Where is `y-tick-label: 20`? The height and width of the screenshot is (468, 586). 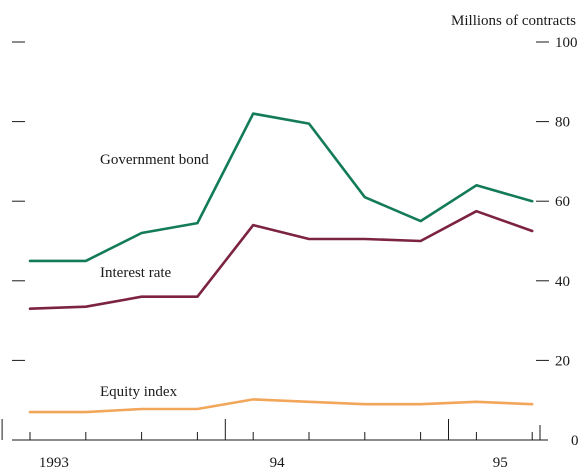
y-tick-label: 20 is located at coordinates (562, 361).